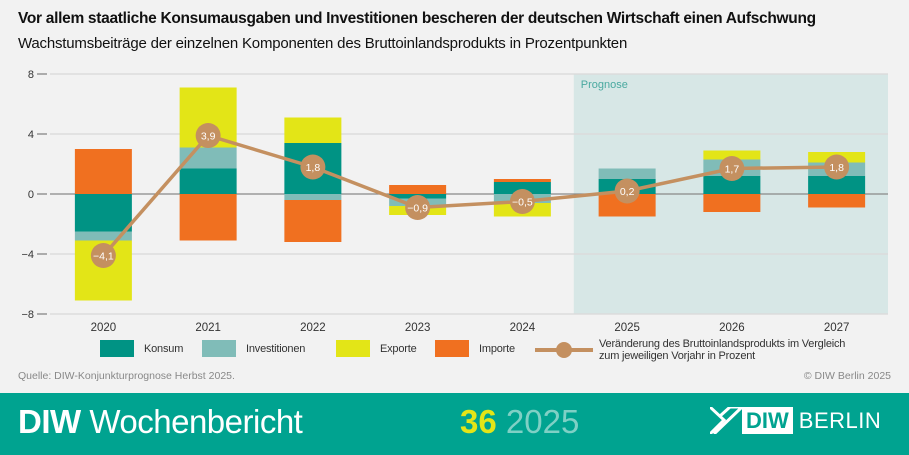 The image size is (909, 455). What do you see at coordinates (732, 328) in the screenshot?
I see `x-tick-label: 2026` at bounding box center [732, 328].